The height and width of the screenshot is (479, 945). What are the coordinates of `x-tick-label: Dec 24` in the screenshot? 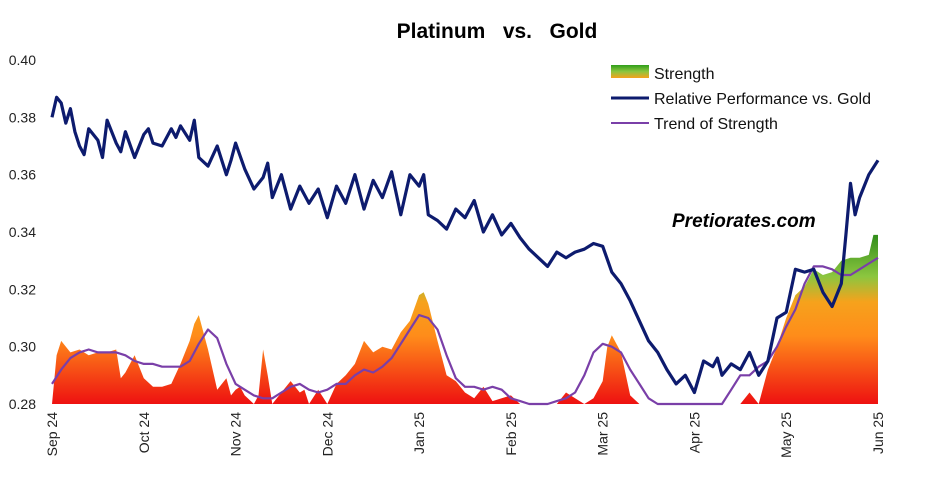 It's located at (327, 434).